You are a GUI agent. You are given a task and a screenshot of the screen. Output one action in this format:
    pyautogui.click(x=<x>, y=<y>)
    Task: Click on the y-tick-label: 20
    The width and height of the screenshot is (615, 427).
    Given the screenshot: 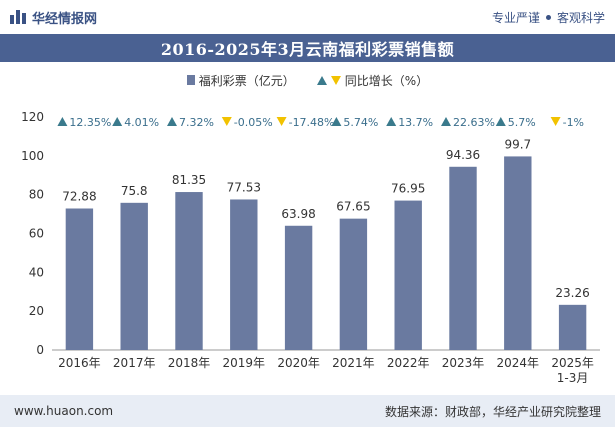 What is the action you would take?
    pyautogui.click(x=36, y=311)
    